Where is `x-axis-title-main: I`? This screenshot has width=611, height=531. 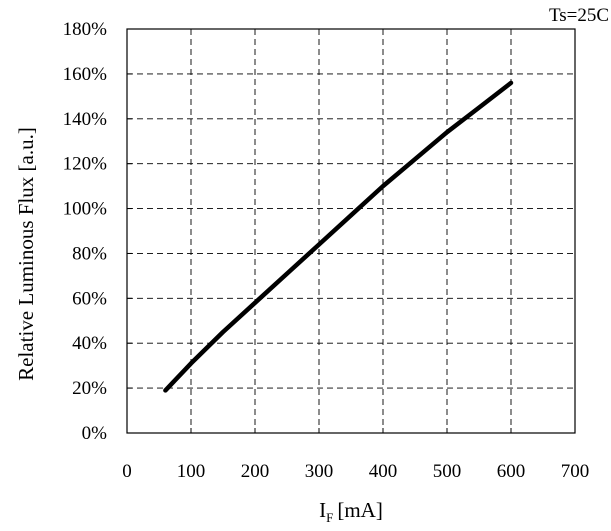
x-axis-title-main: I is located at coordinates (322, 510).